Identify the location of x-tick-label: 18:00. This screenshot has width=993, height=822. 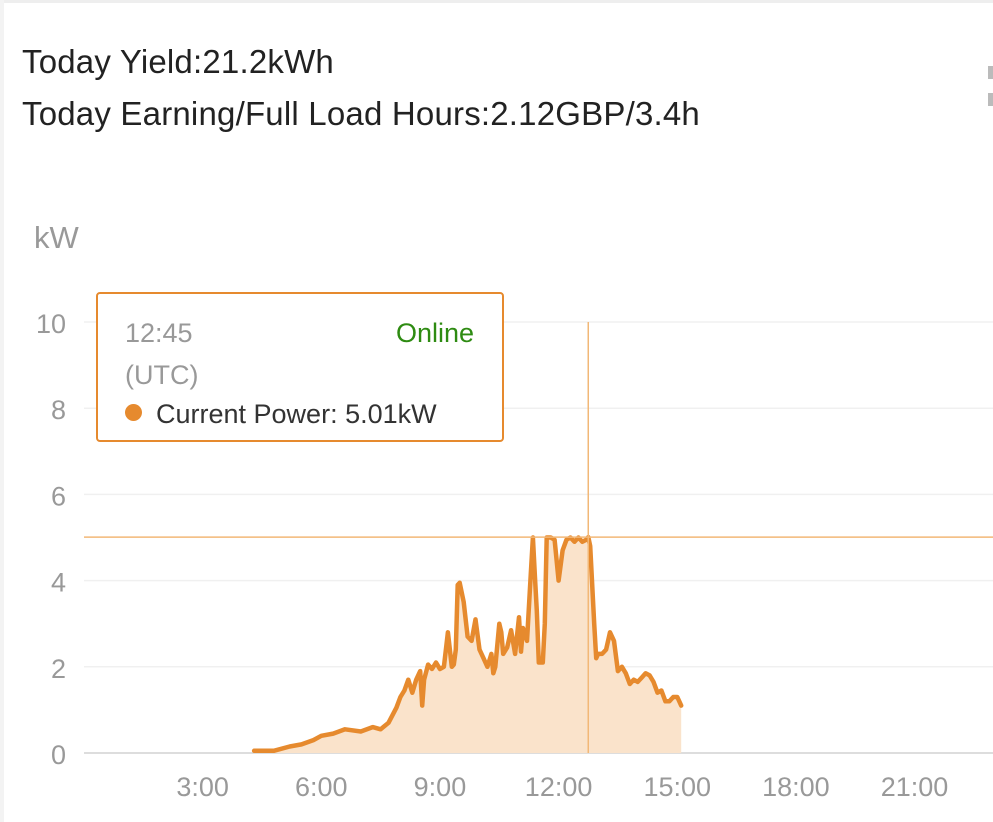
(796, 787).